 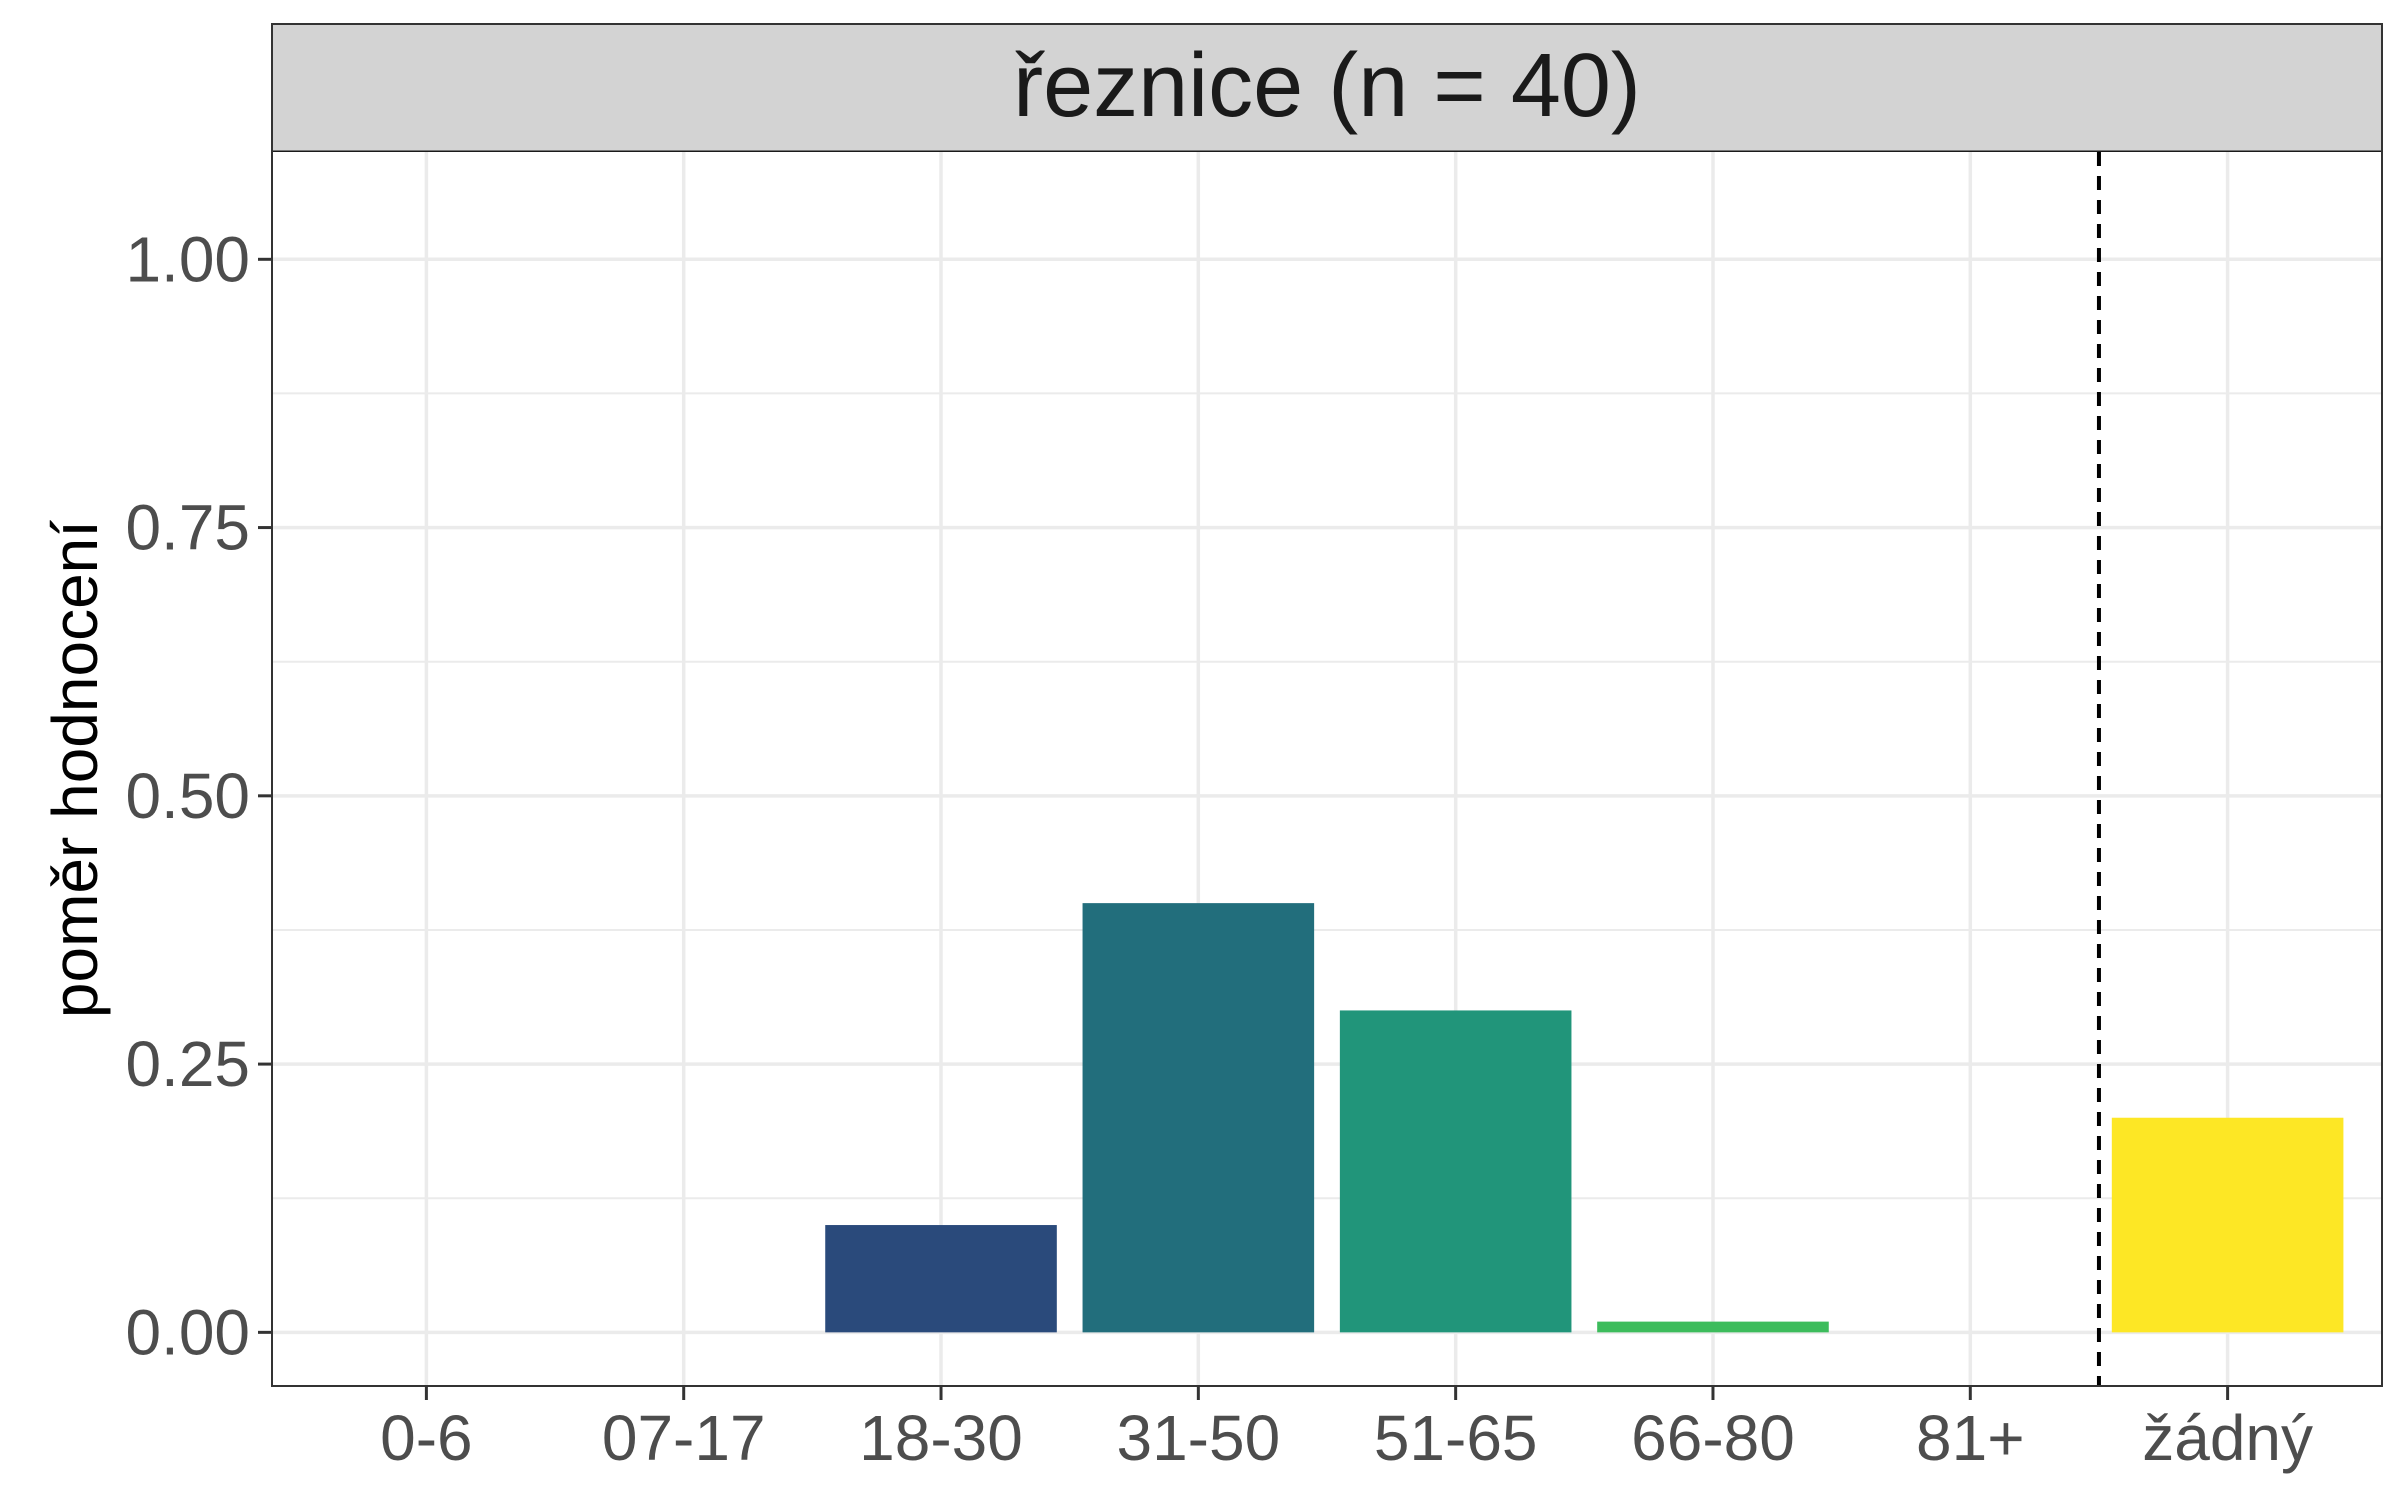 I want to click on y-axis-title: poměr hodnocení, so click(x=75, y=769).